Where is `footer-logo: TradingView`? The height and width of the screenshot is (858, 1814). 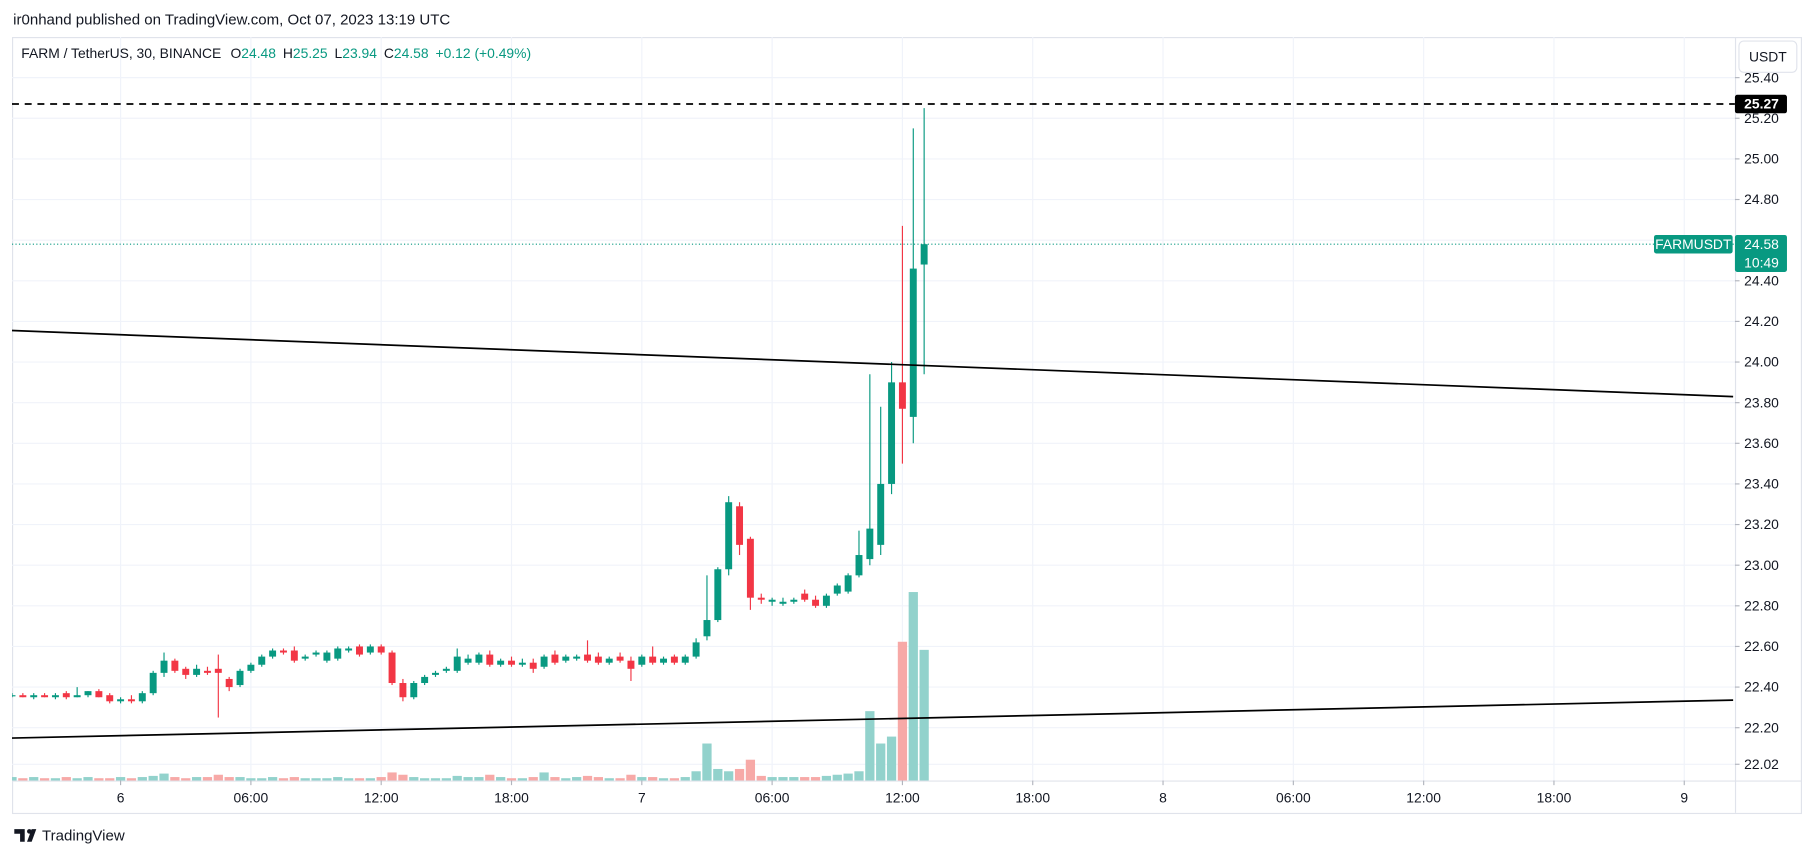 footer-logo: TradingView is located at coordinates (69, 836).